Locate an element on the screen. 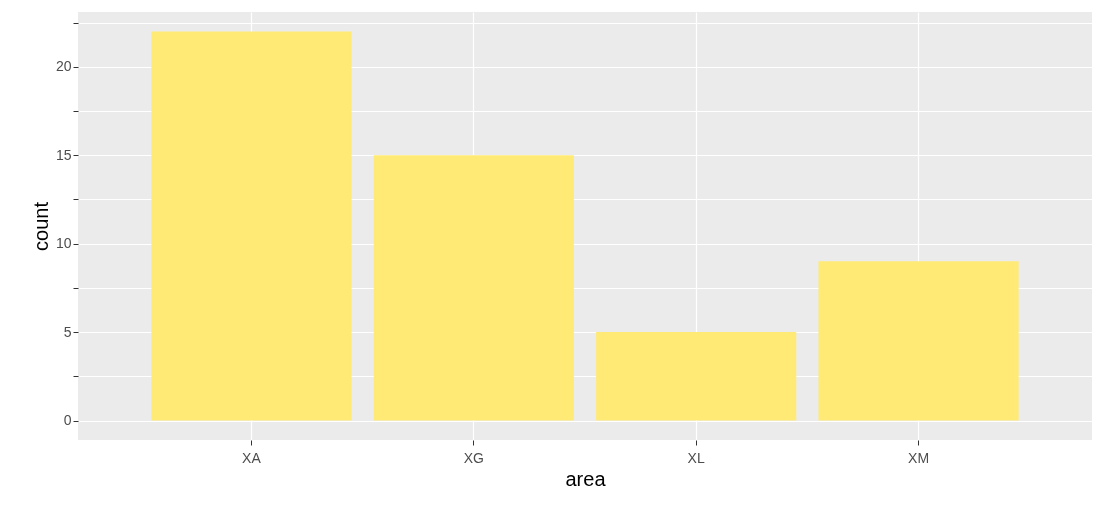  x-tick-label: XA is located at coordinates (252, 457).